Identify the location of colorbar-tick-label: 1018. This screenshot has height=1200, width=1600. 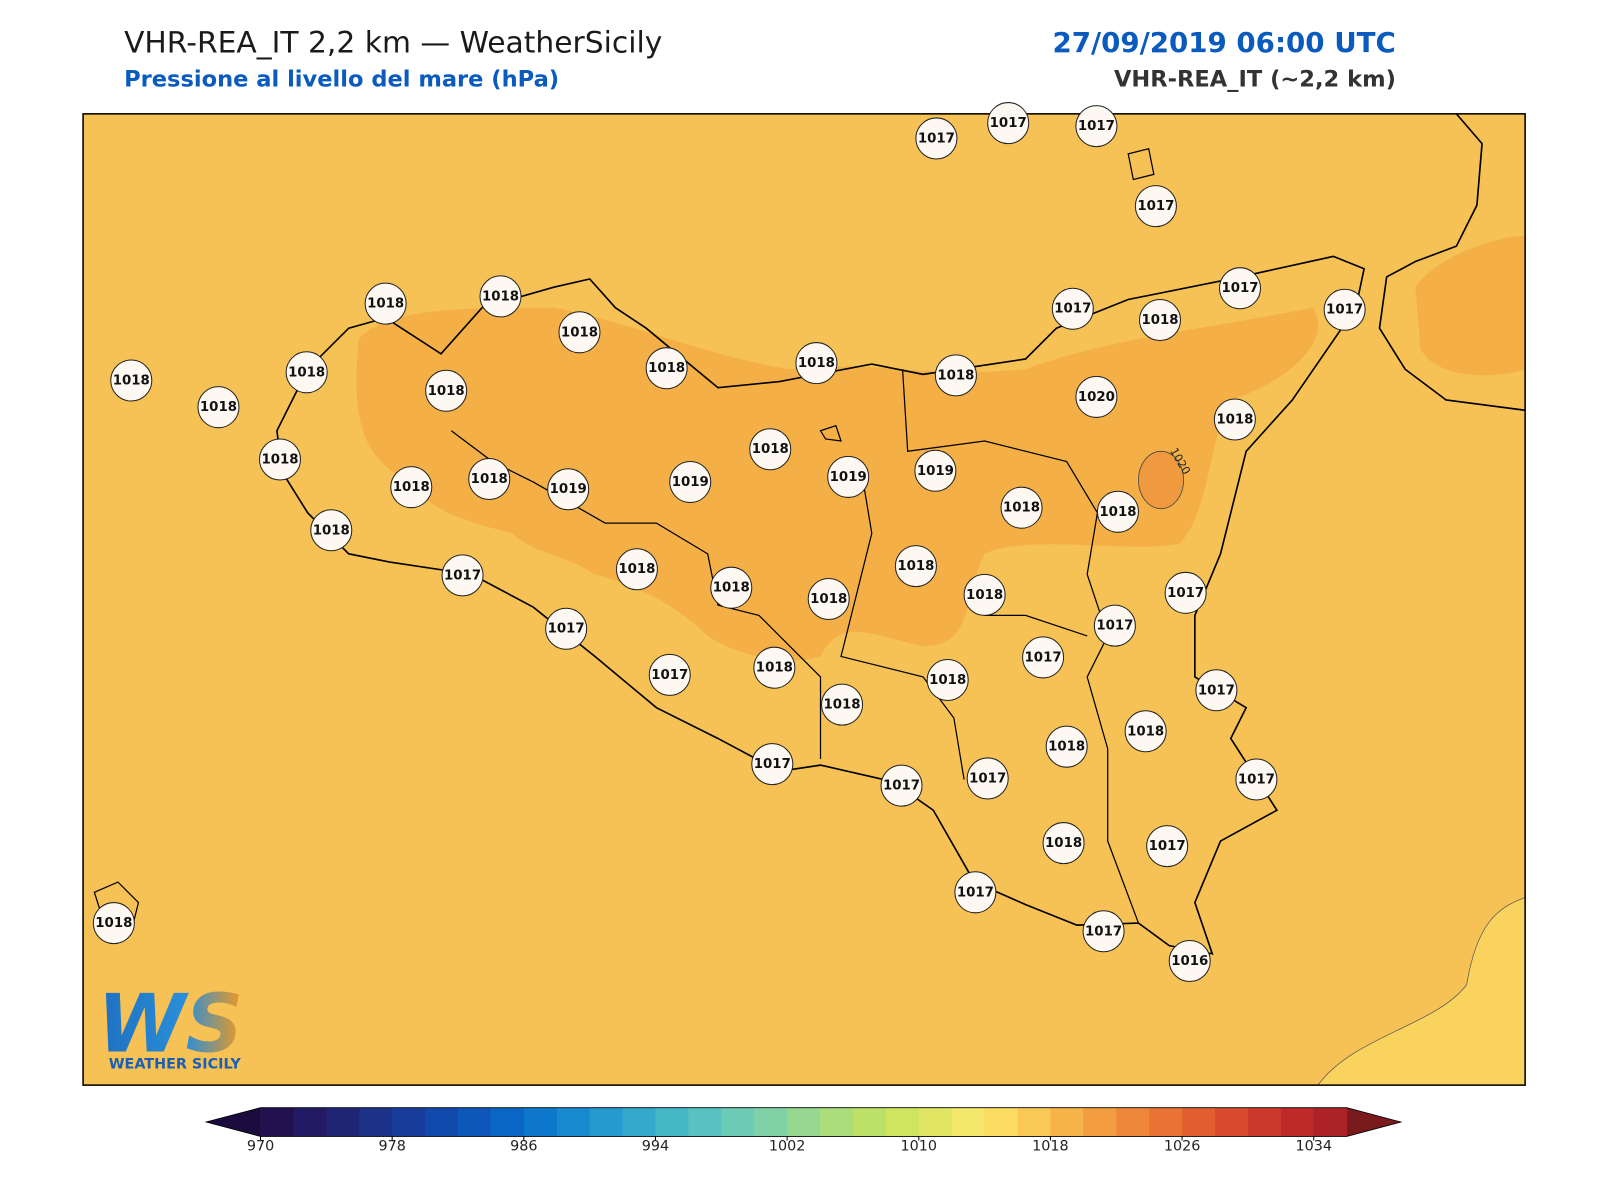
(1050, 1147).